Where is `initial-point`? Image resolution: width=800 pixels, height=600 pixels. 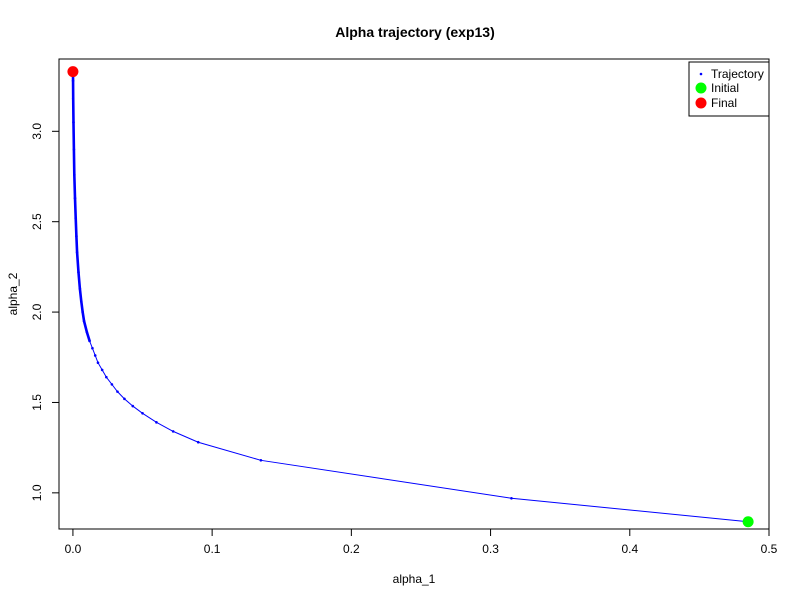 initial-point is located at coordinates (748, 522).